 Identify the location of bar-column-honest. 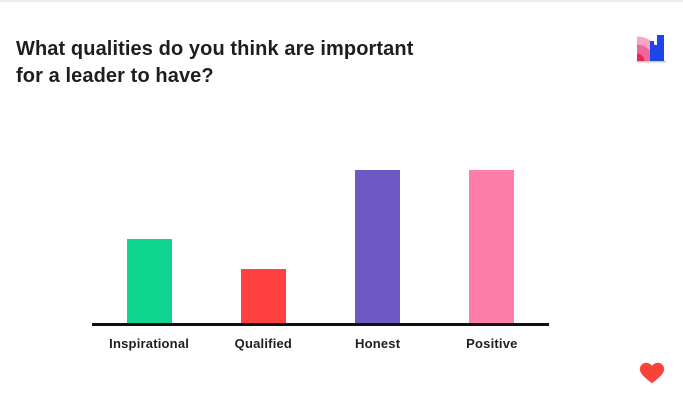
(378, 243).